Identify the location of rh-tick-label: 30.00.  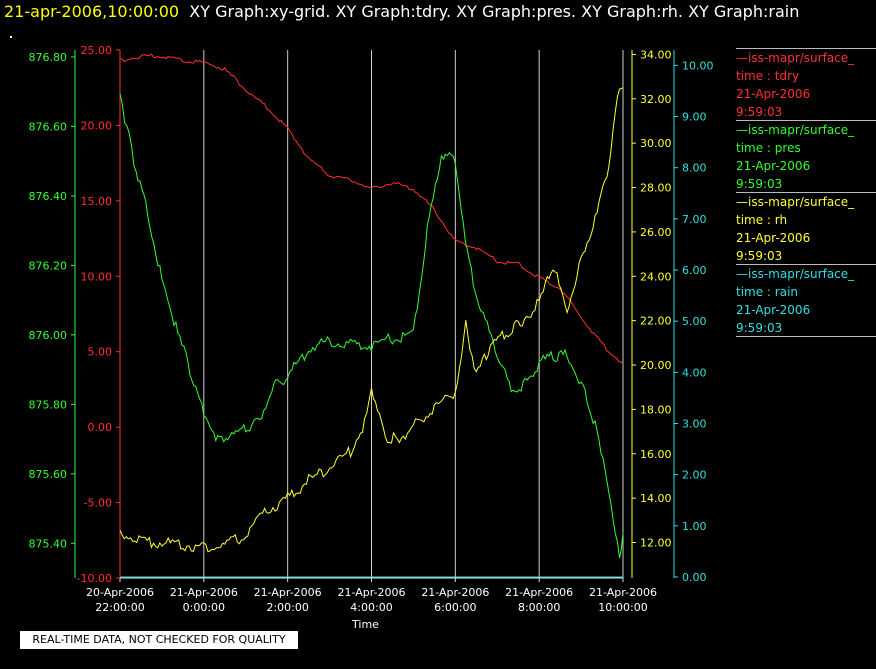
(656, 143).